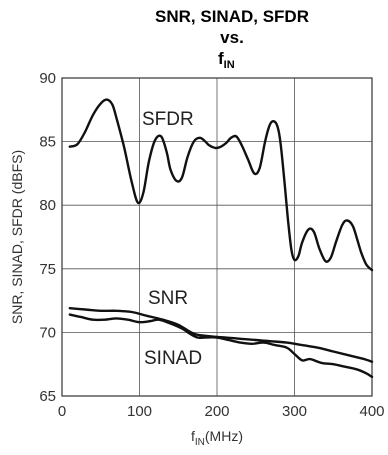 The width and height of the screenshot is (388, 455). Describe the element at coordinates (221, 58) in the screenshot. I see `chart-title-f: f` at that location.